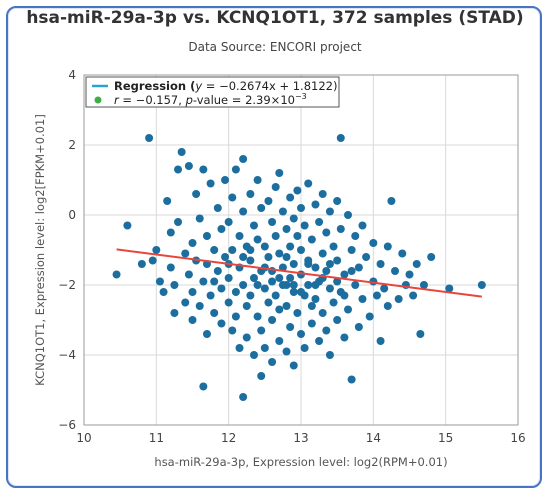 The width and height of the screenshot is (550, 496). I want to click on y-tick-label: 4, so click(72, 75).